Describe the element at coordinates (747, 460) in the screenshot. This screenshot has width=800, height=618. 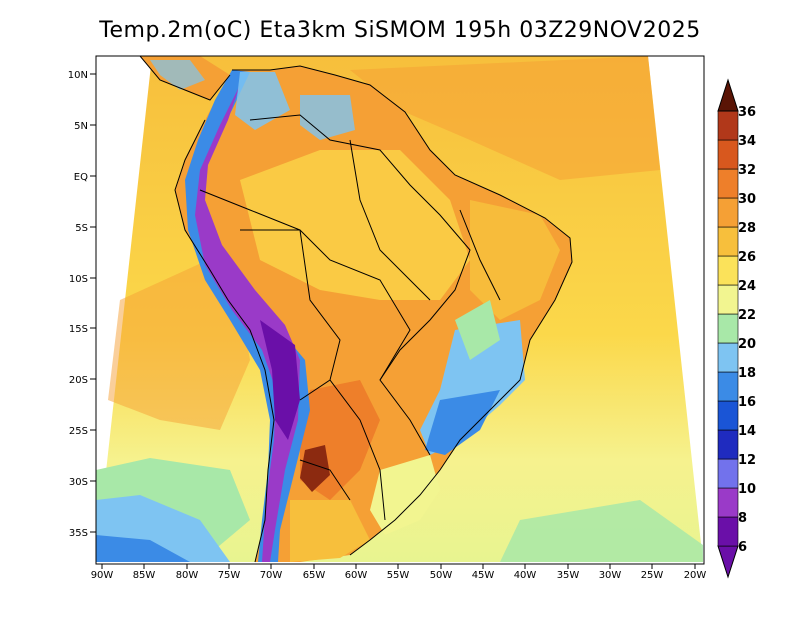
I see `colorbar-label-12: 12` at that location.